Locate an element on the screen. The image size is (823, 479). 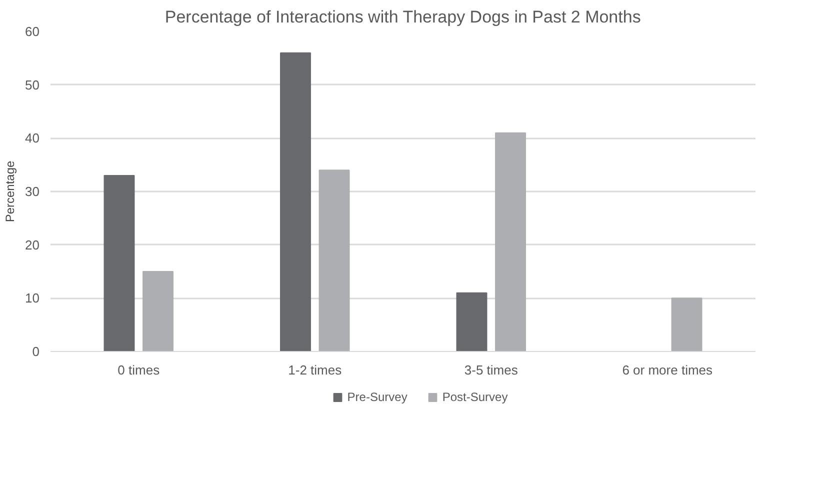
y-axis-title: Percentage is located at coordinates (10, 191).